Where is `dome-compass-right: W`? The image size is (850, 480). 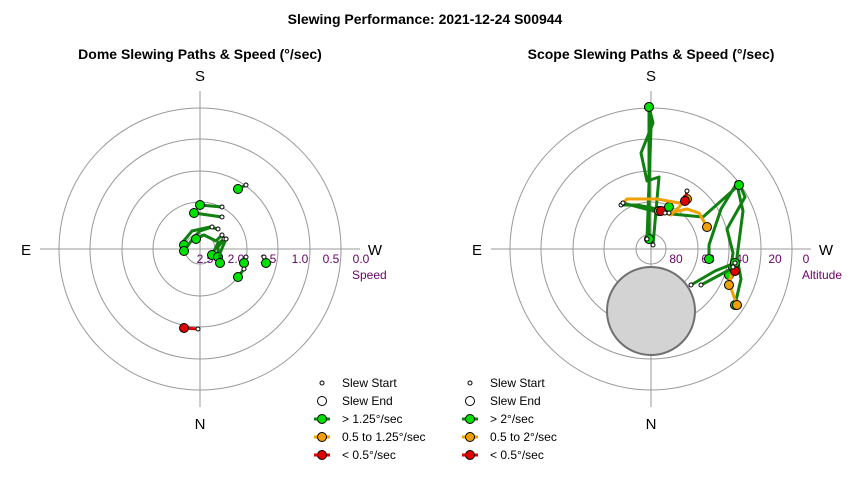 dome-compass-right: W is located at coordinates (375, 250).